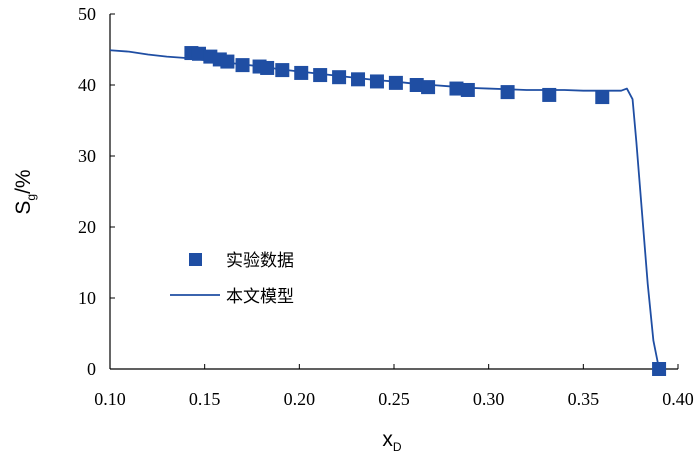  Describe the element at coordinates (392, 441) in the screenshot. I see `x-axis-title: xD` at that location.